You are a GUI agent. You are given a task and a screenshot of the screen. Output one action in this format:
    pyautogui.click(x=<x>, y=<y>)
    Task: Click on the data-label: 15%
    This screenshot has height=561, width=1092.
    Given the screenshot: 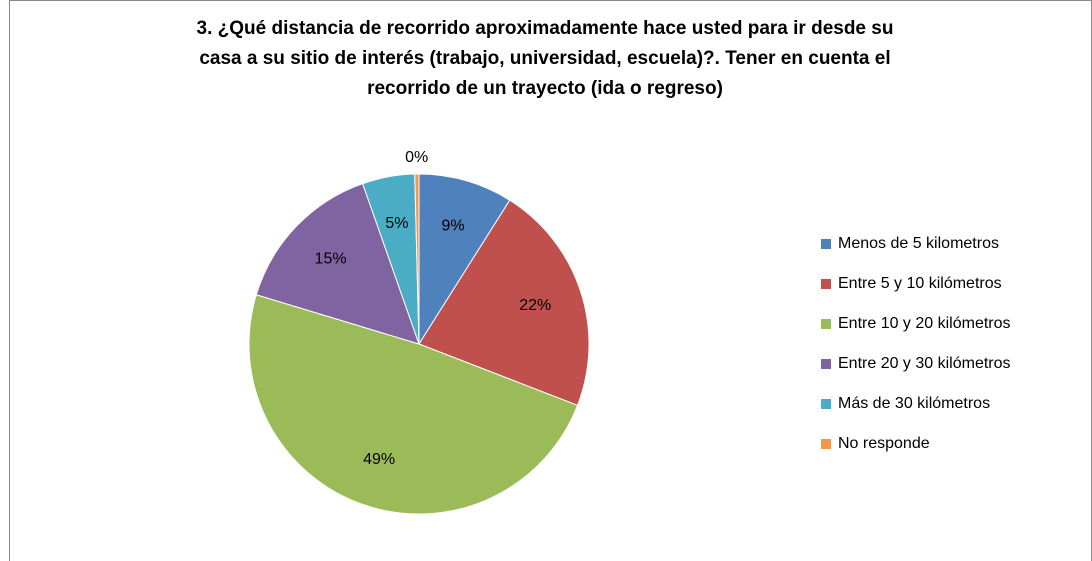 What is the action you would take?
    pyautogui.click(x=331, y=259)
    